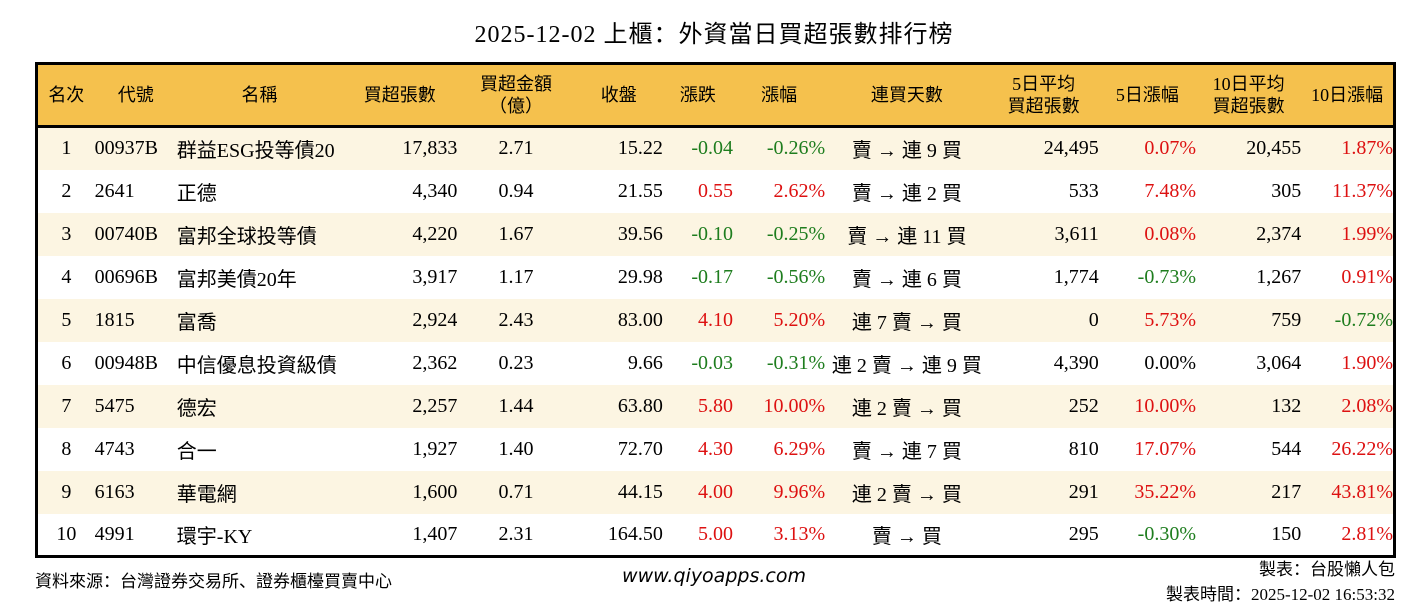 The width and height of the screenshot is (1428, 612). What do you see at coordinates (1166, 276) in the screenshot?
I see `cell-pct5: -0.73%` at bounding box center [1166, 276].